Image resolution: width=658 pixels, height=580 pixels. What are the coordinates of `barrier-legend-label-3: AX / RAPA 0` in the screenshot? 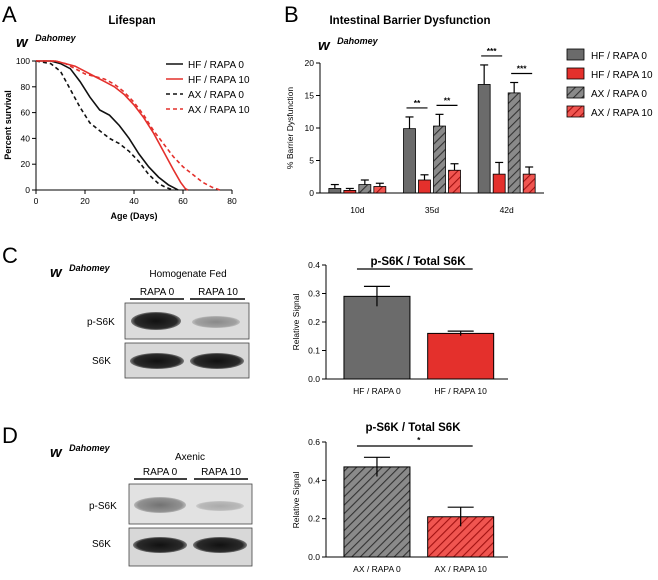 It's located at (619, 94).